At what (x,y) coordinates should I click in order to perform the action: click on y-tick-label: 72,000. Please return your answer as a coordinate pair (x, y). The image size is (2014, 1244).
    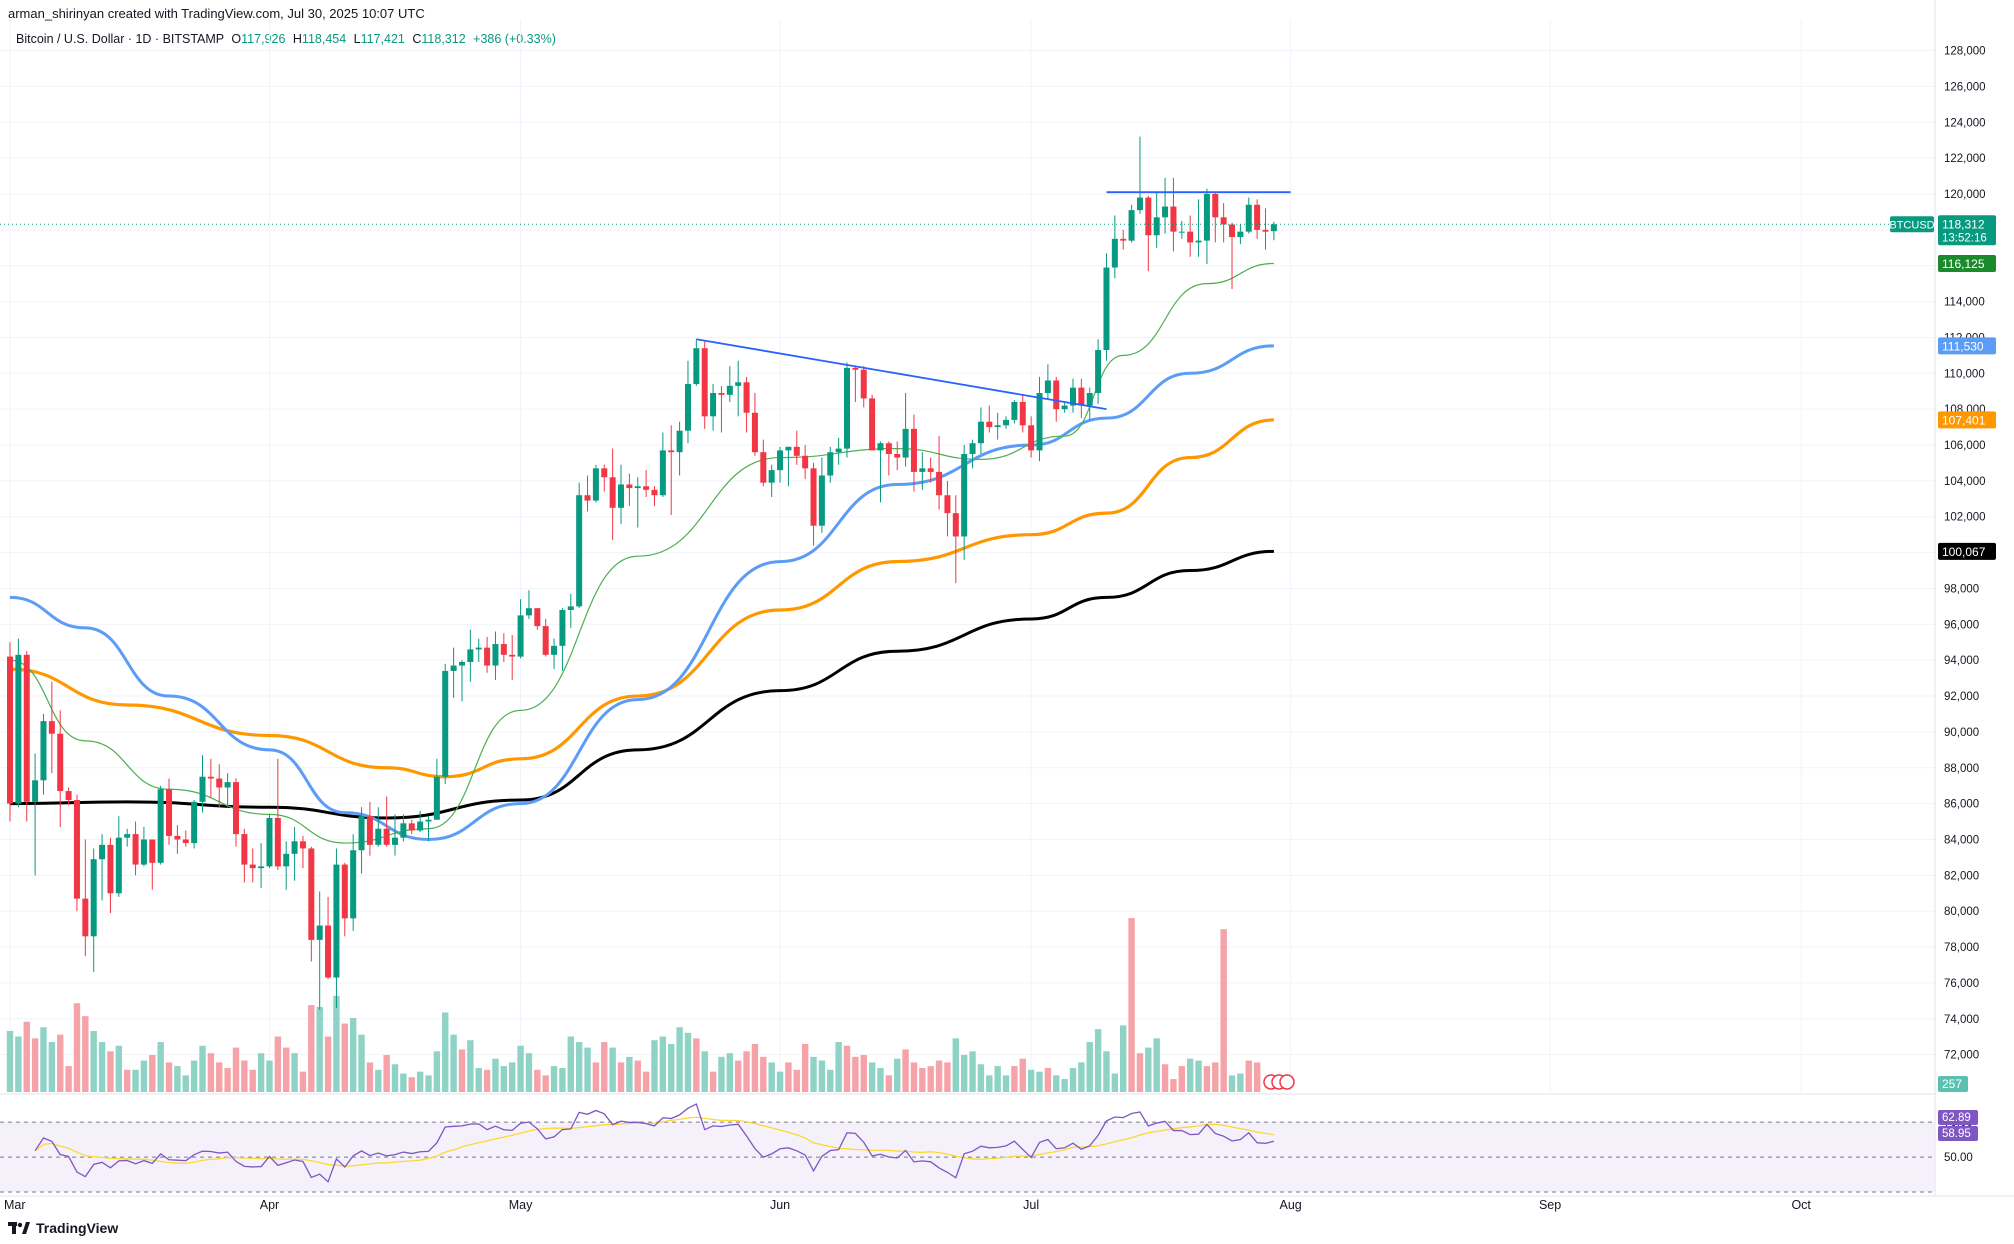
    Looking at the image, I should click on (1961, 1056).